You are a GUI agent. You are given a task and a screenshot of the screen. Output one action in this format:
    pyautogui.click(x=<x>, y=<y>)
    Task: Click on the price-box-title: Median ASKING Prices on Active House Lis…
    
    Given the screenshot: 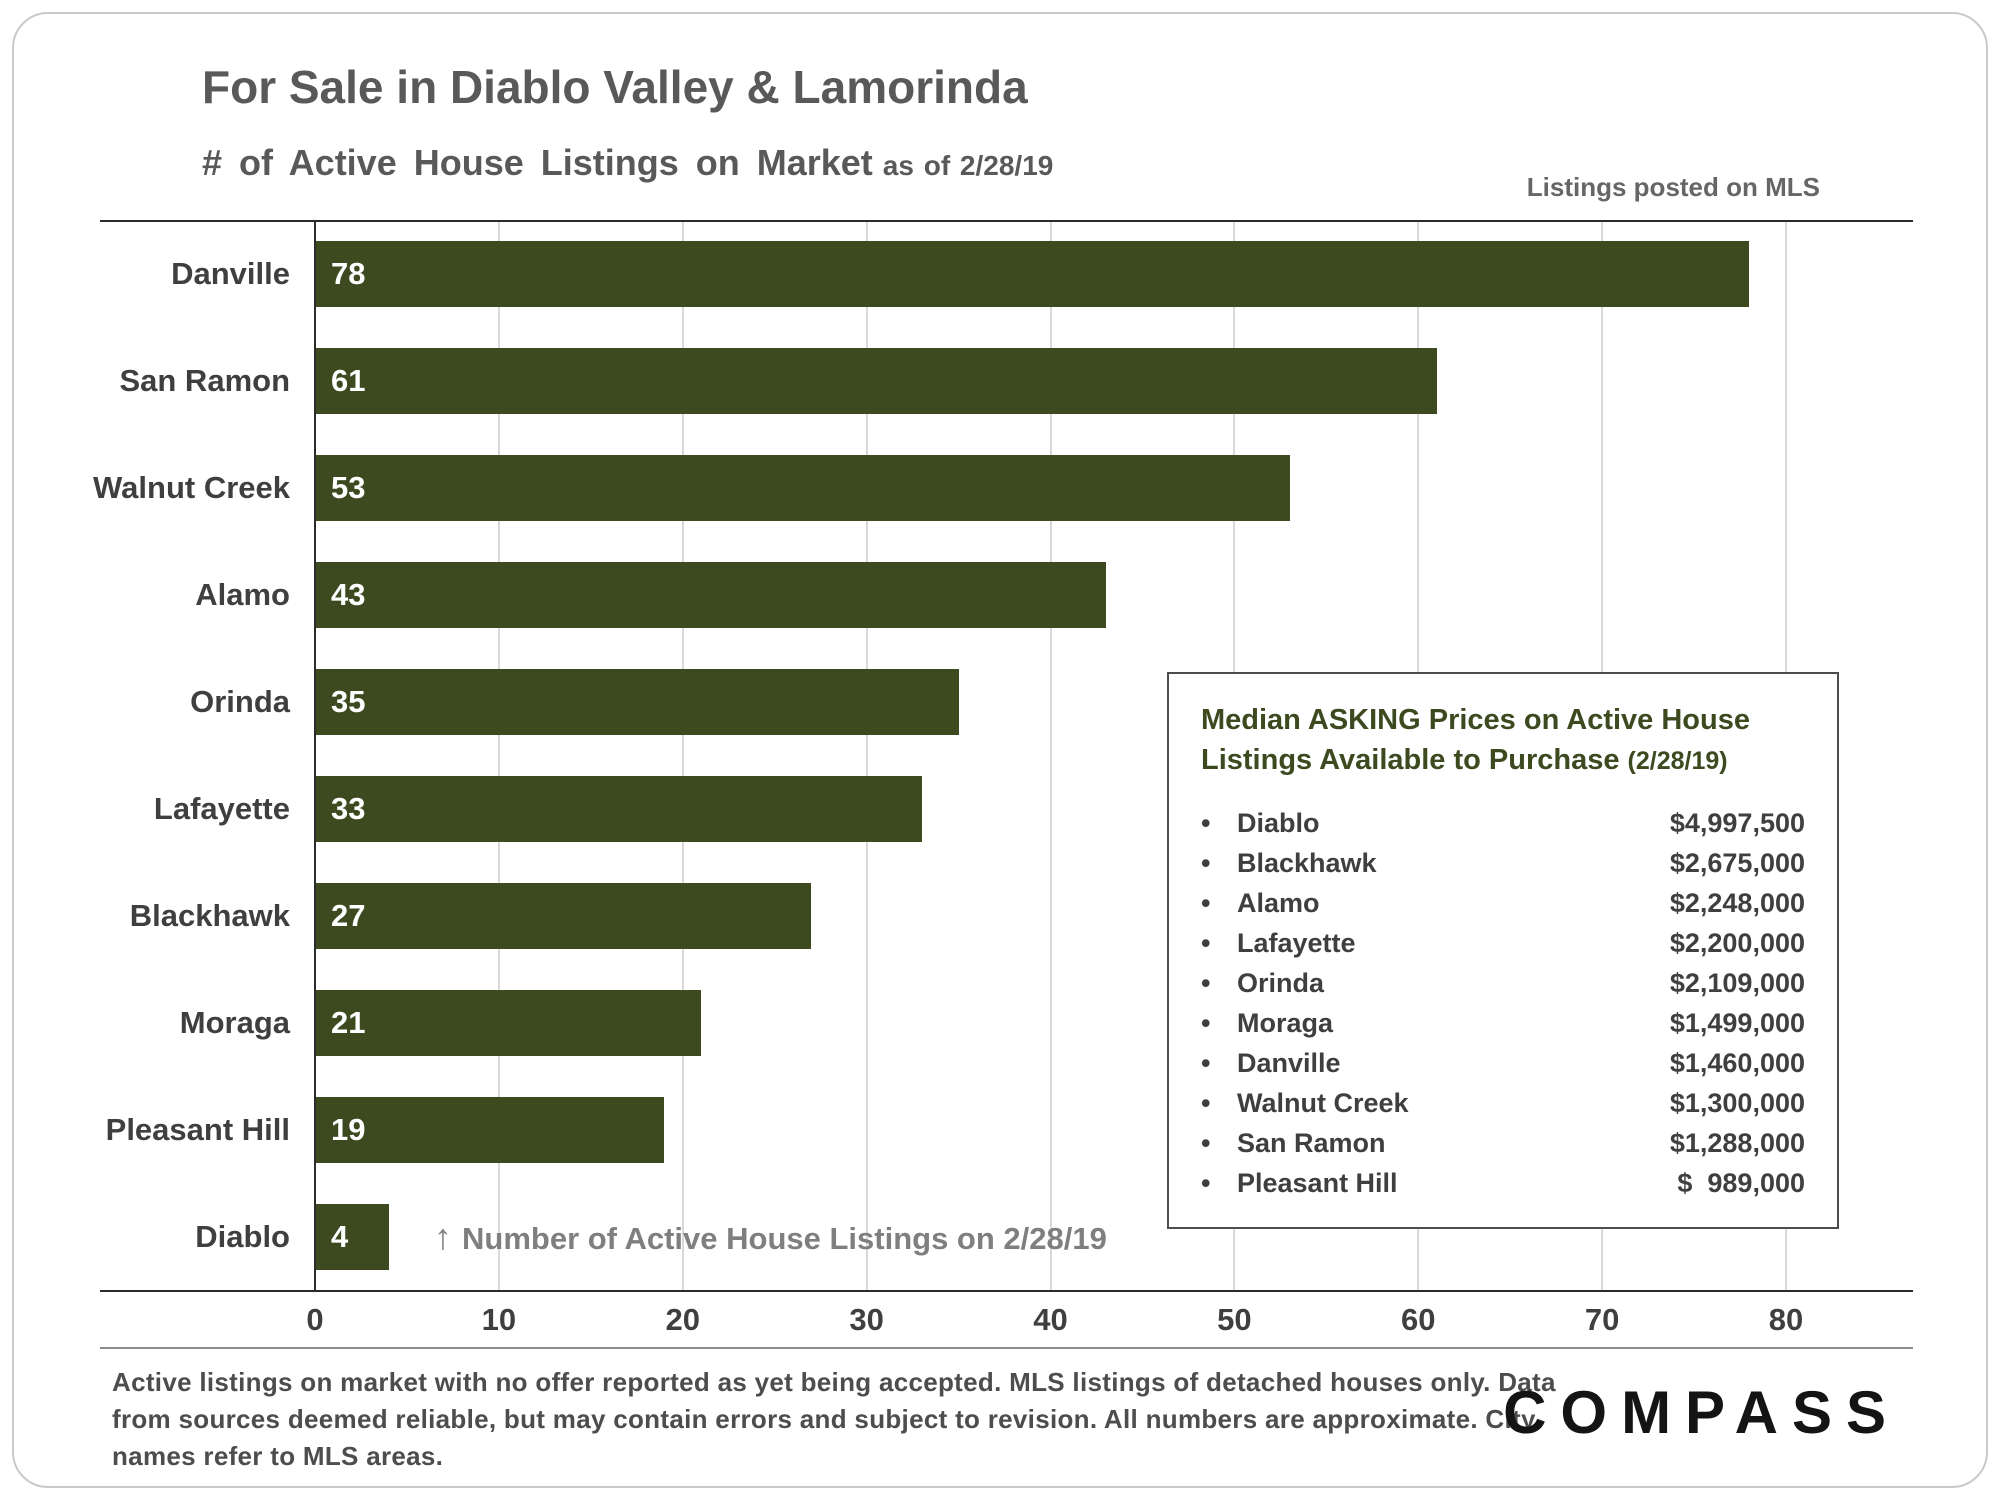 What is the action you would take?
    pyautogui.click(x=1503, y=740)
    